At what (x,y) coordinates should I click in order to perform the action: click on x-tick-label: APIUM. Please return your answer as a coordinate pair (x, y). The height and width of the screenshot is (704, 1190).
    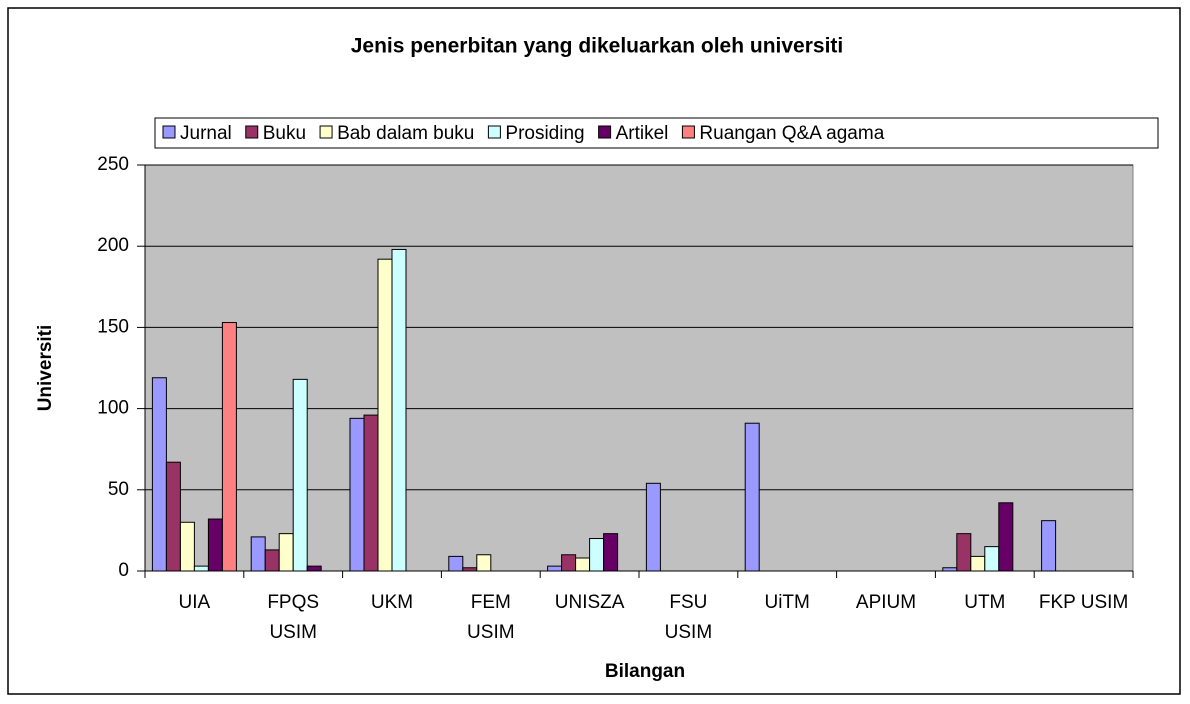
    Looking at the image, I should click on (886, 602).